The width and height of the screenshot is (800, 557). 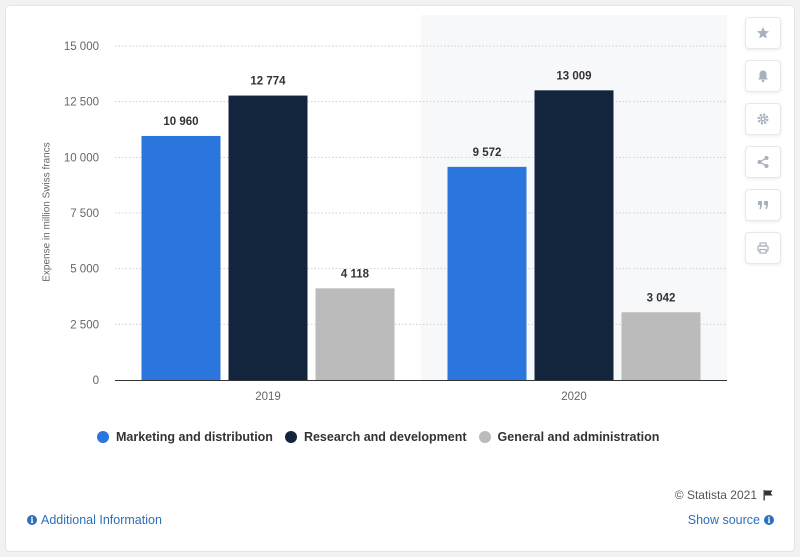 I want to click on share-button, so click(x=763, y=162).